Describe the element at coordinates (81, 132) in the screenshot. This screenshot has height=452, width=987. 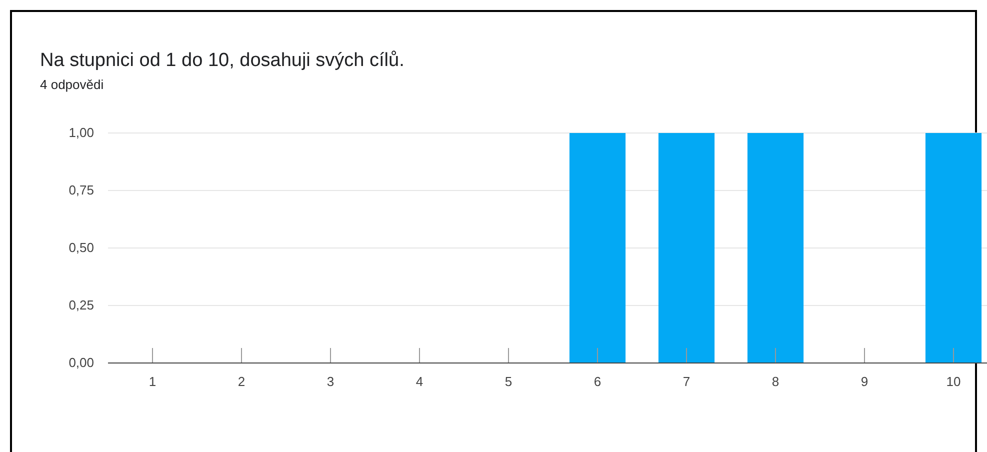
I see `y-tick-label: 1,00` at that location.